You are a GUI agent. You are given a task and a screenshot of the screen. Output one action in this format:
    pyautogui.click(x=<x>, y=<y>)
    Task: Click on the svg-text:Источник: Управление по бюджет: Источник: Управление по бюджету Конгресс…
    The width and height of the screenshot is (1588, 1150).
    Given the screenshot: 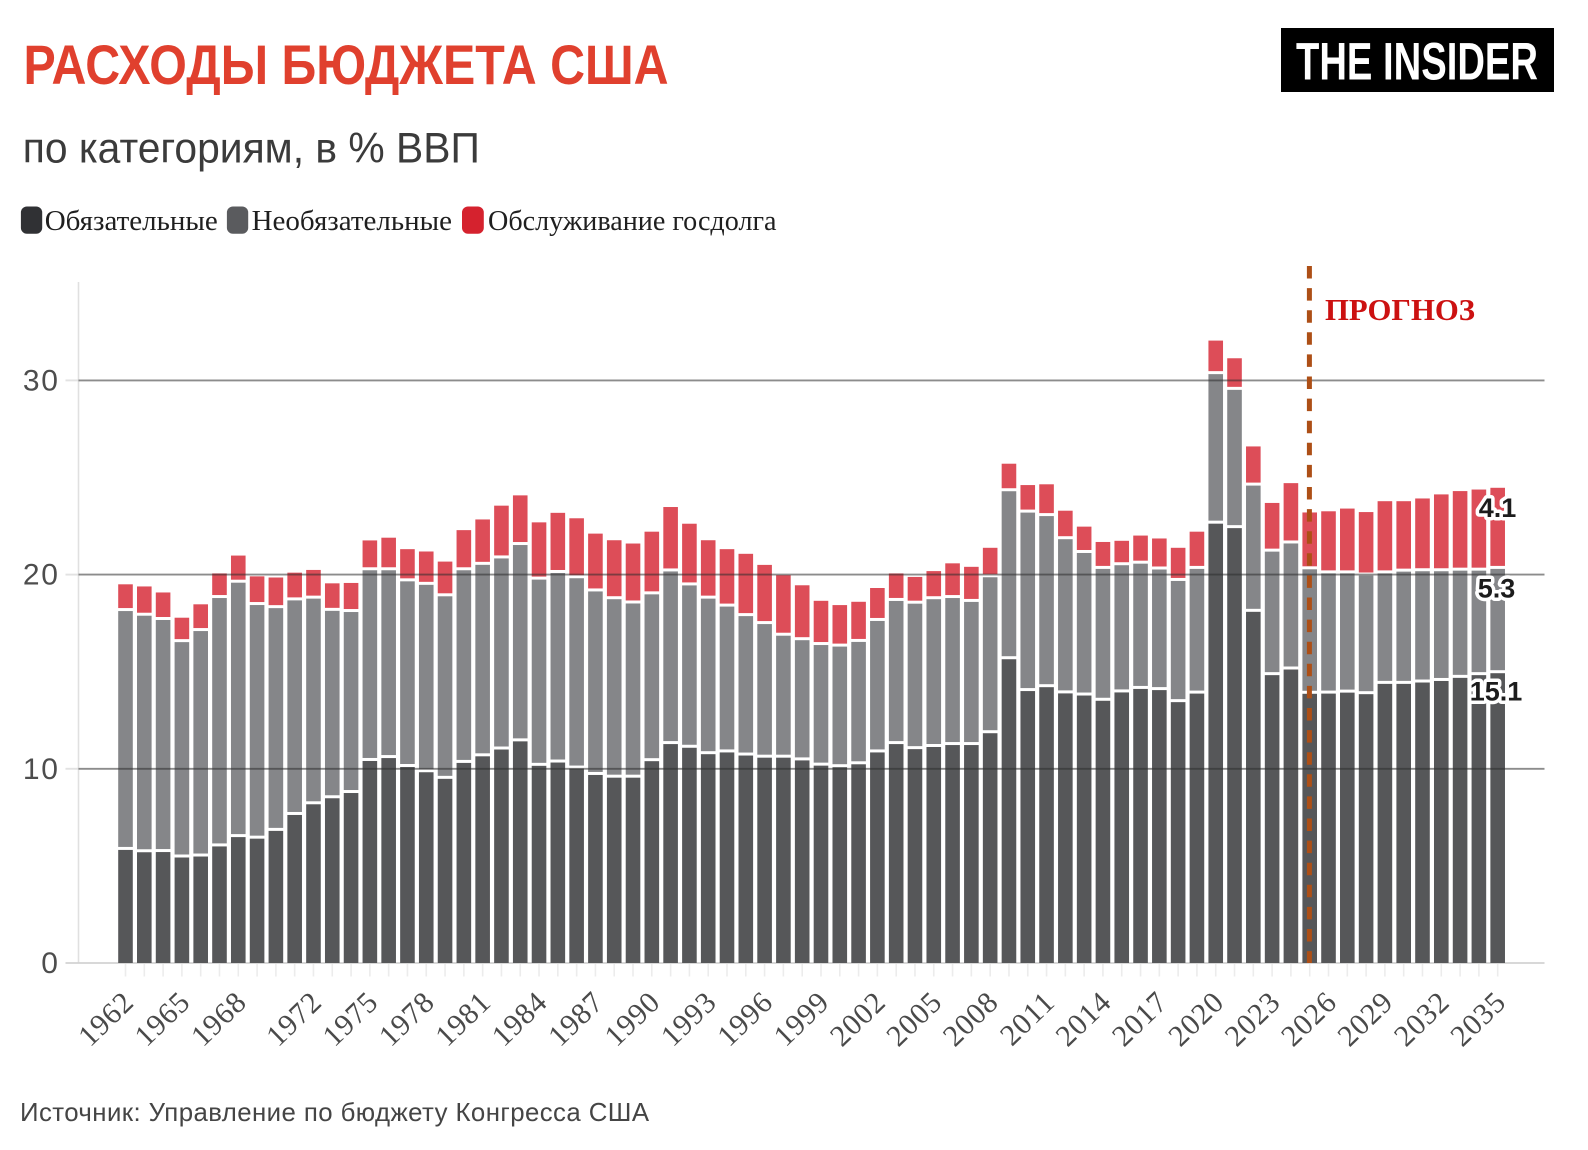 What is the action you would take?
    pyautogui.click(x=335, y=1113)
    